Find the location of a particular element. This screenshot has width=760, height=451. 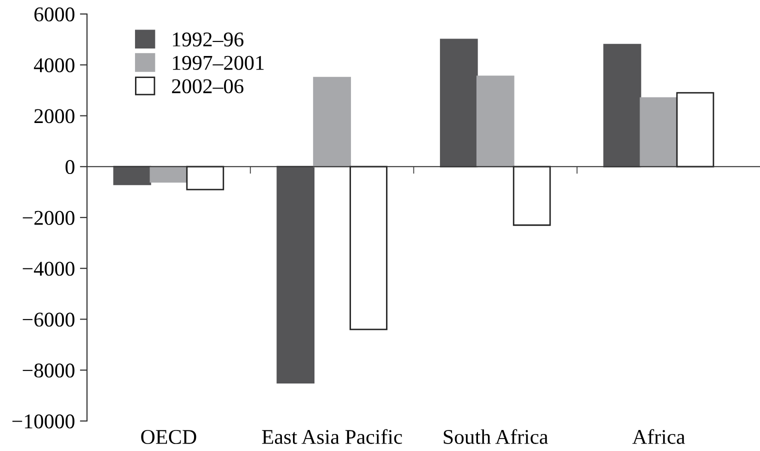

y-tick-label: 2000 is located at coordinates (54, 116).